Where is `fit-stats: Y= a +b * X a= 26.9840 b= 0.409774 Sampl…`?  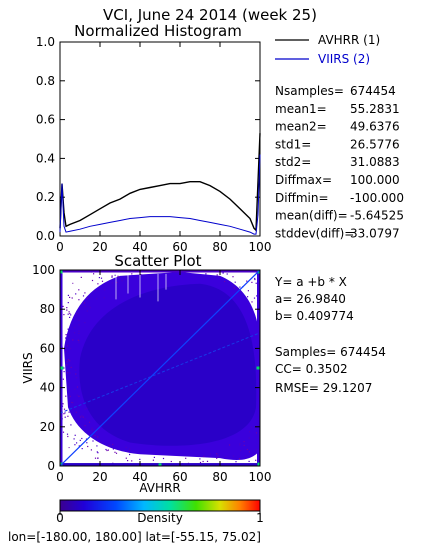
fit-stats: Y= a +b * X a= 26.9840 b= 0.409774 Sampl… is located at coordinates (330, 335).